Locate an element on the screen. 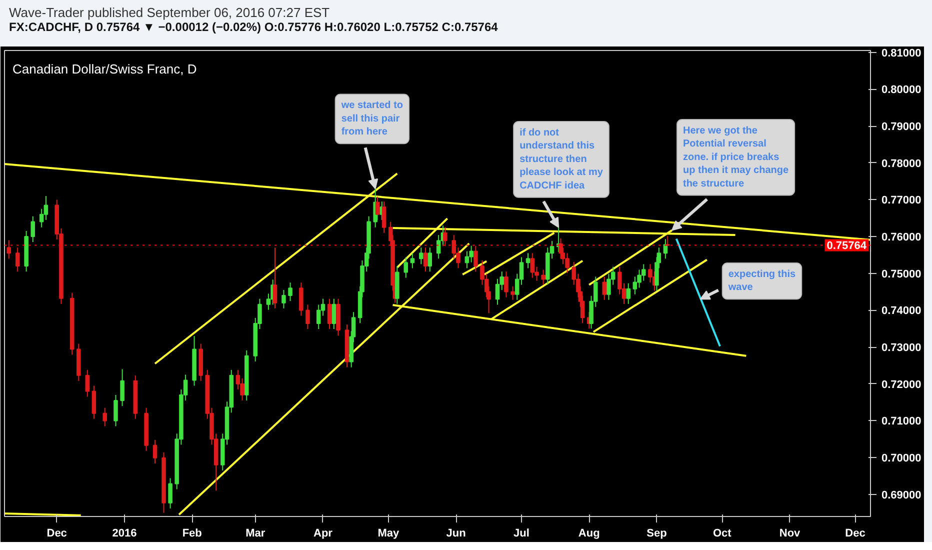  y-tick-label: 0.74000 is located at coordinates (902, 311).